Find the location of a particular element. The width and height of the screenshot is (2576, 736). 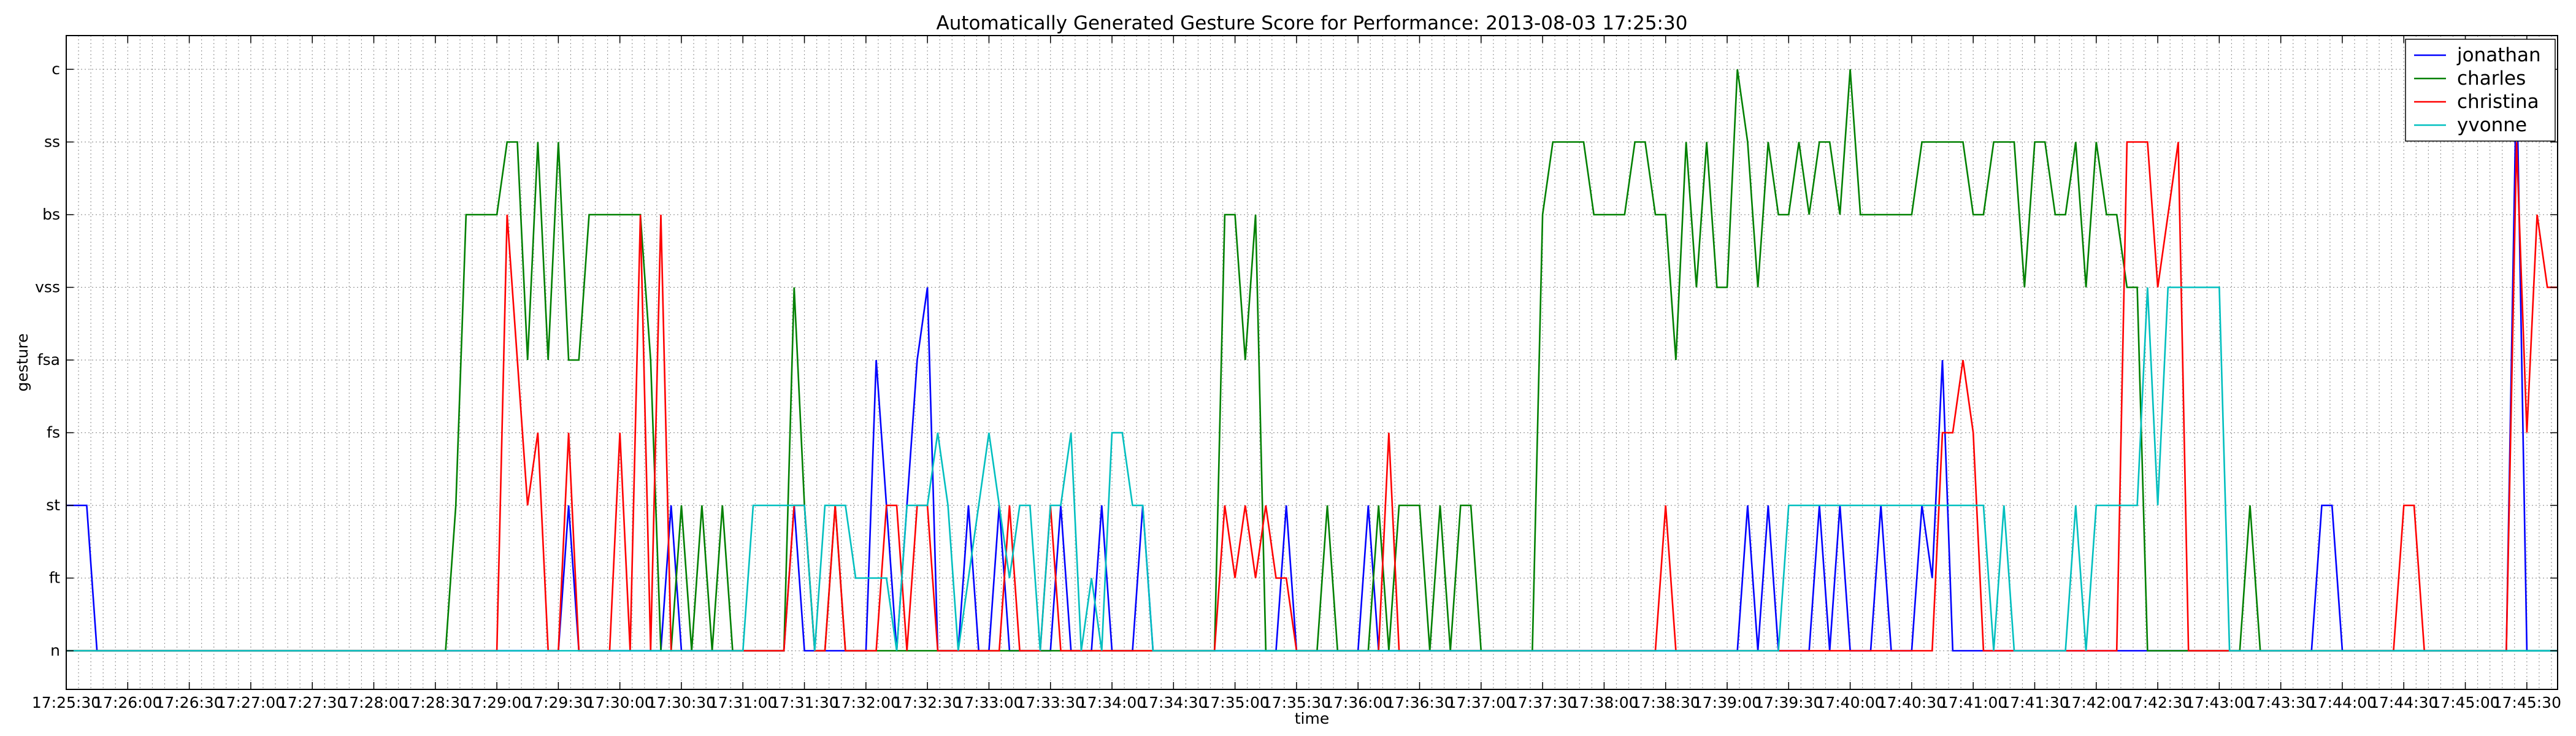

legend-box is located at coordinates (2480, 90).